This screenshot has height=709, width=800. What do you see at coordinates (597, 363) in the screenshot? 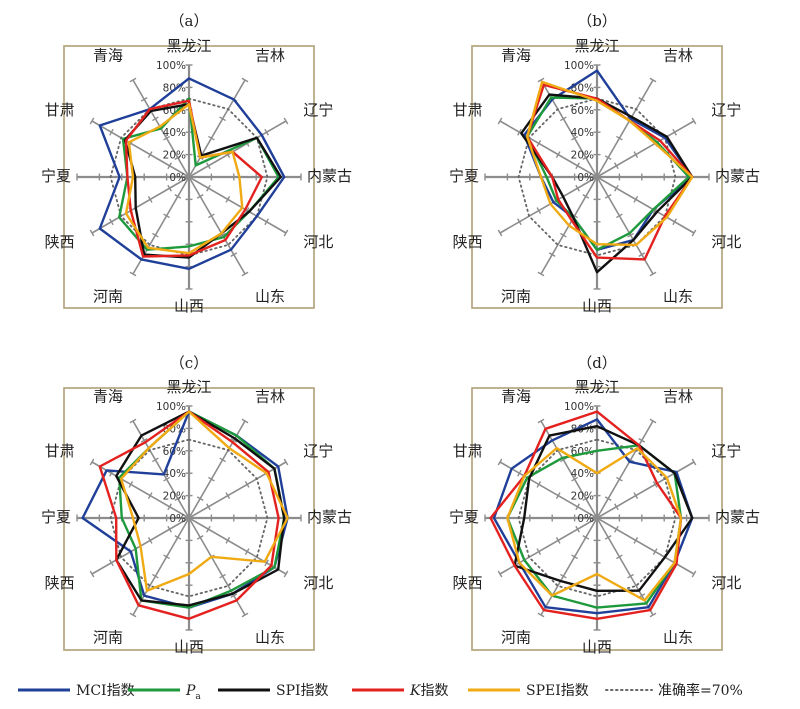
I see `panel-label: （d）` at bounding box center [597, 363].